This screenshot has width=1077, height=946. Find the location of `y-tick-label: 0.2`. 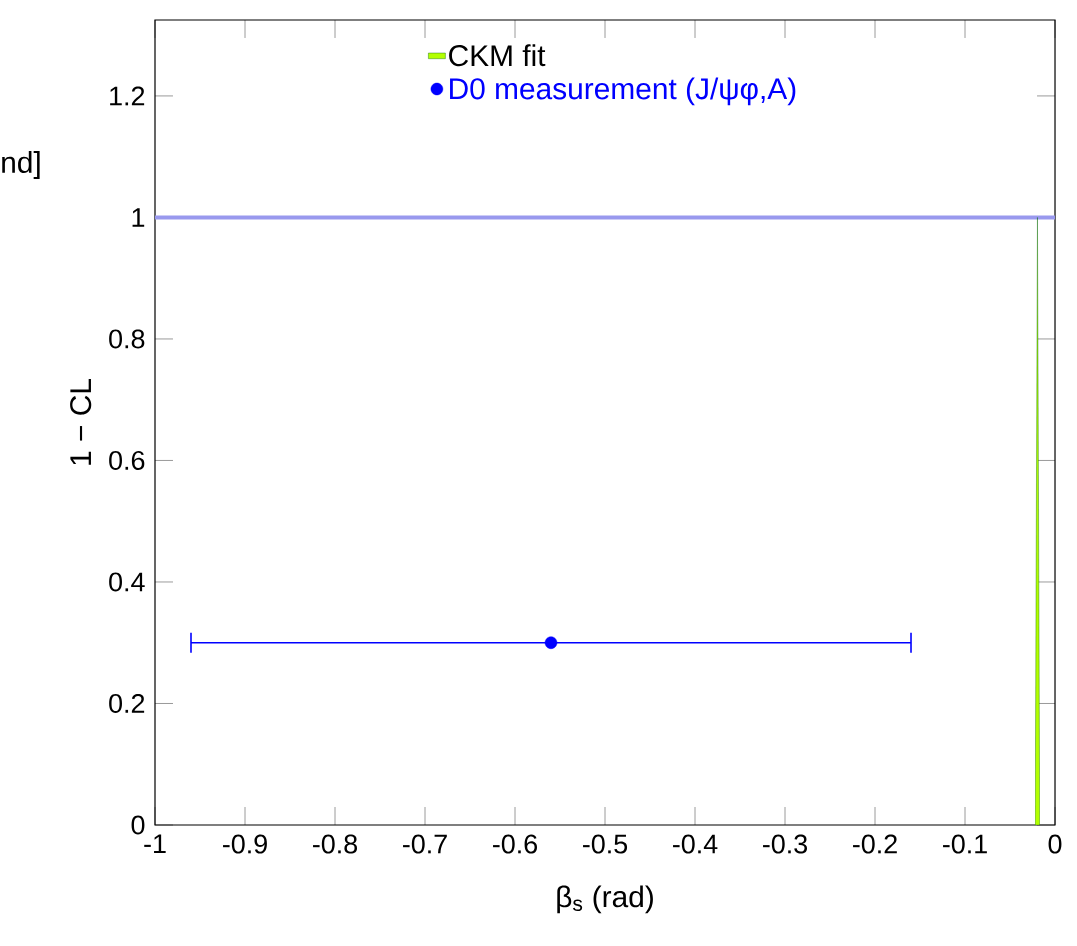

y-tick-label: 0.2 is located at coordinates (127, 703).